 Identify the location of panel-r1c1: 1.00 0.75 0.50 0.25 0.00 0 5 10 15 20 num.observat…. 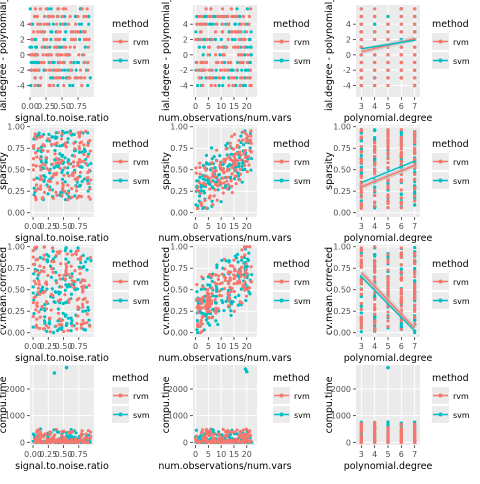
(234, 183).